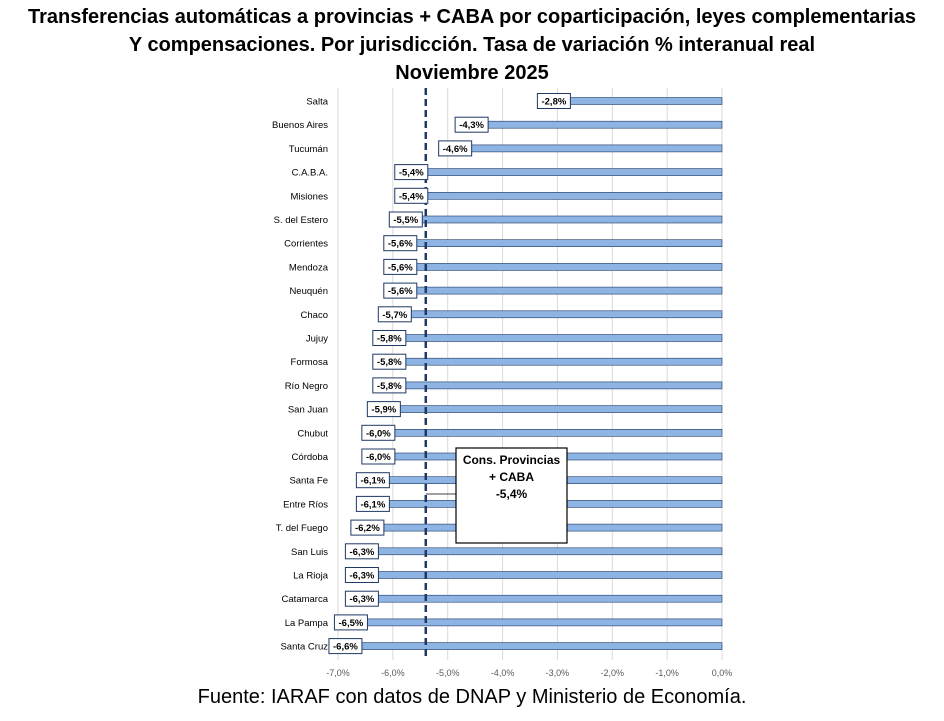 This screenshot has height=721, width=944. I want to click on value-label: -6,1%, so click(372, 504).